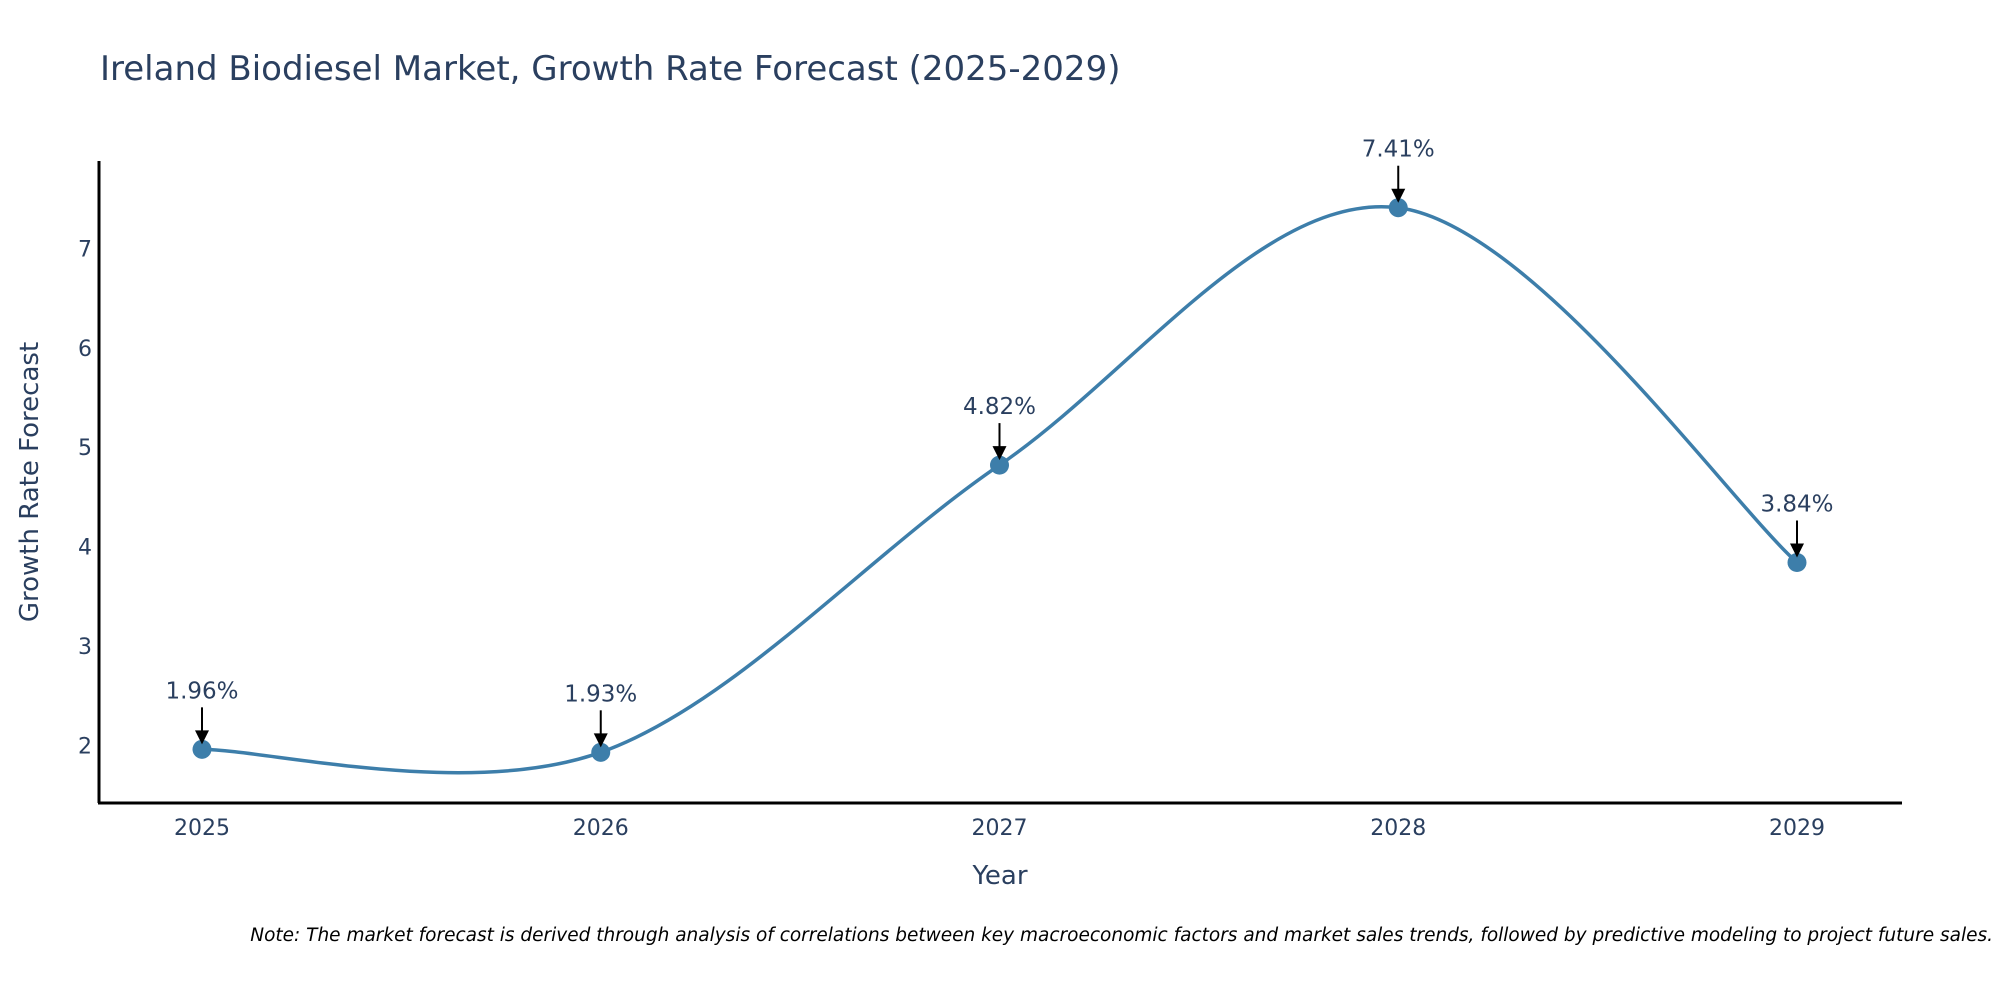 The width and height of the screenshot is (2000, 1000). Describe the element at coordinates (1000, 828) in the screenshot. I see `x-tick-label-2027: 2027` at that location.